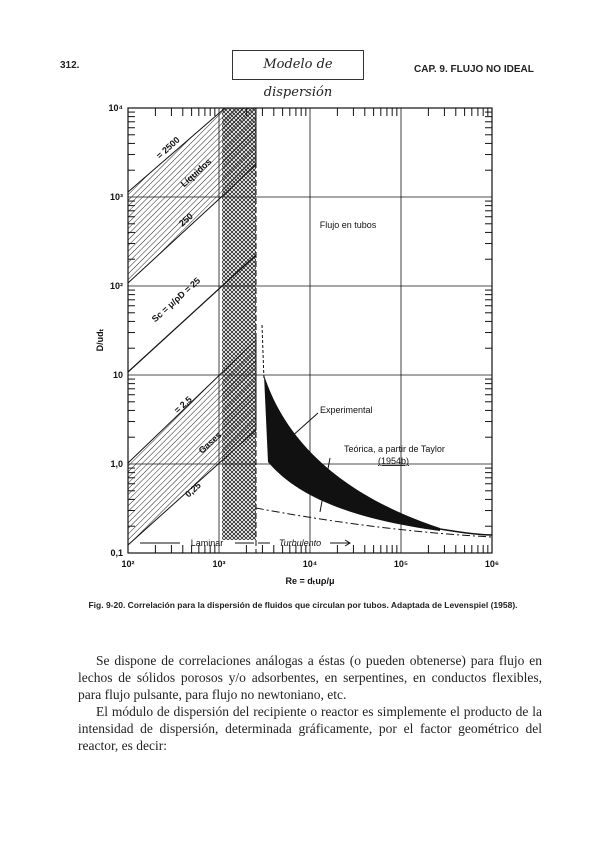 The width and height of the screenshot is (600, 848). I want to click on y-tick-label: 0,1, so click(116, 553).